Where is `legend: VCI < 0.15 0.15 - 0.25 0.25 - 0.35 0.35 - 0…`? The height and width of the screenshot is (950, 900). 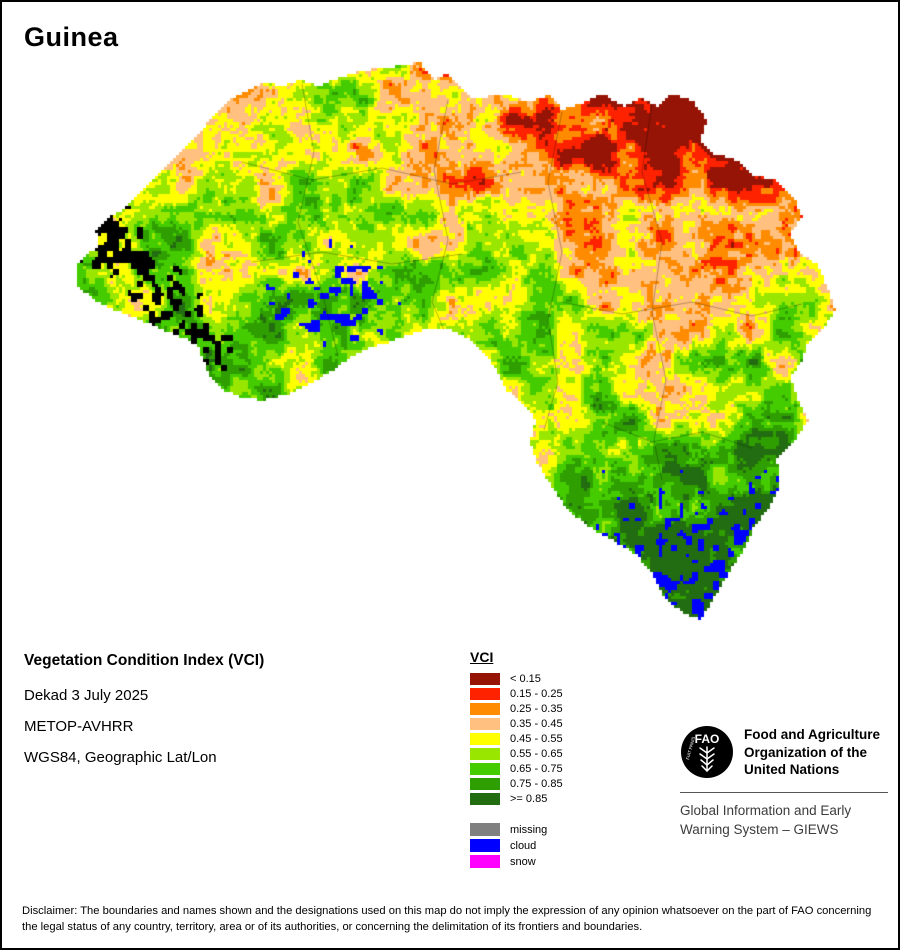 legend: VCI < 0.15 0.15 - 0.25 0.25 - 0.35 0.35 - 0… is located at coordinates (516, 760).